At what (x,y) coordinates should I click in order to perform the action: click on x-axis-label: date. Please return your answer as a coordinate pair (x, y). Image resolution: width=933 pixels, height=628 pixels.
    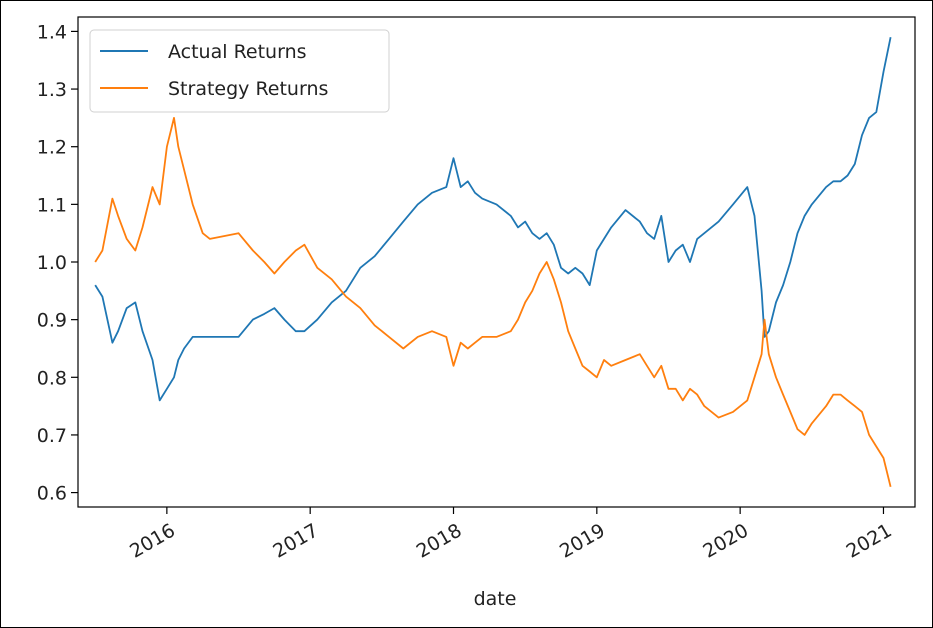
    Looking at the image, I should click on (495, 599).